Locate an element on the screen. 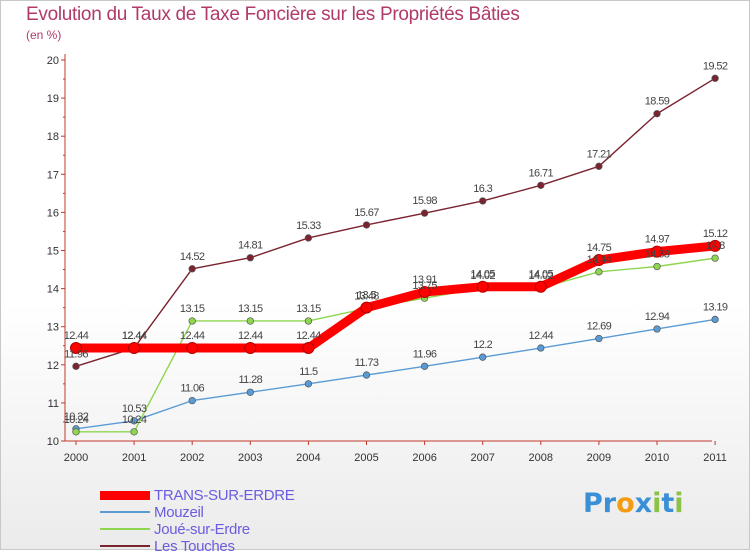 The image size is (750, 555). data-label: 16.3 is located at coordinates (482, 189).